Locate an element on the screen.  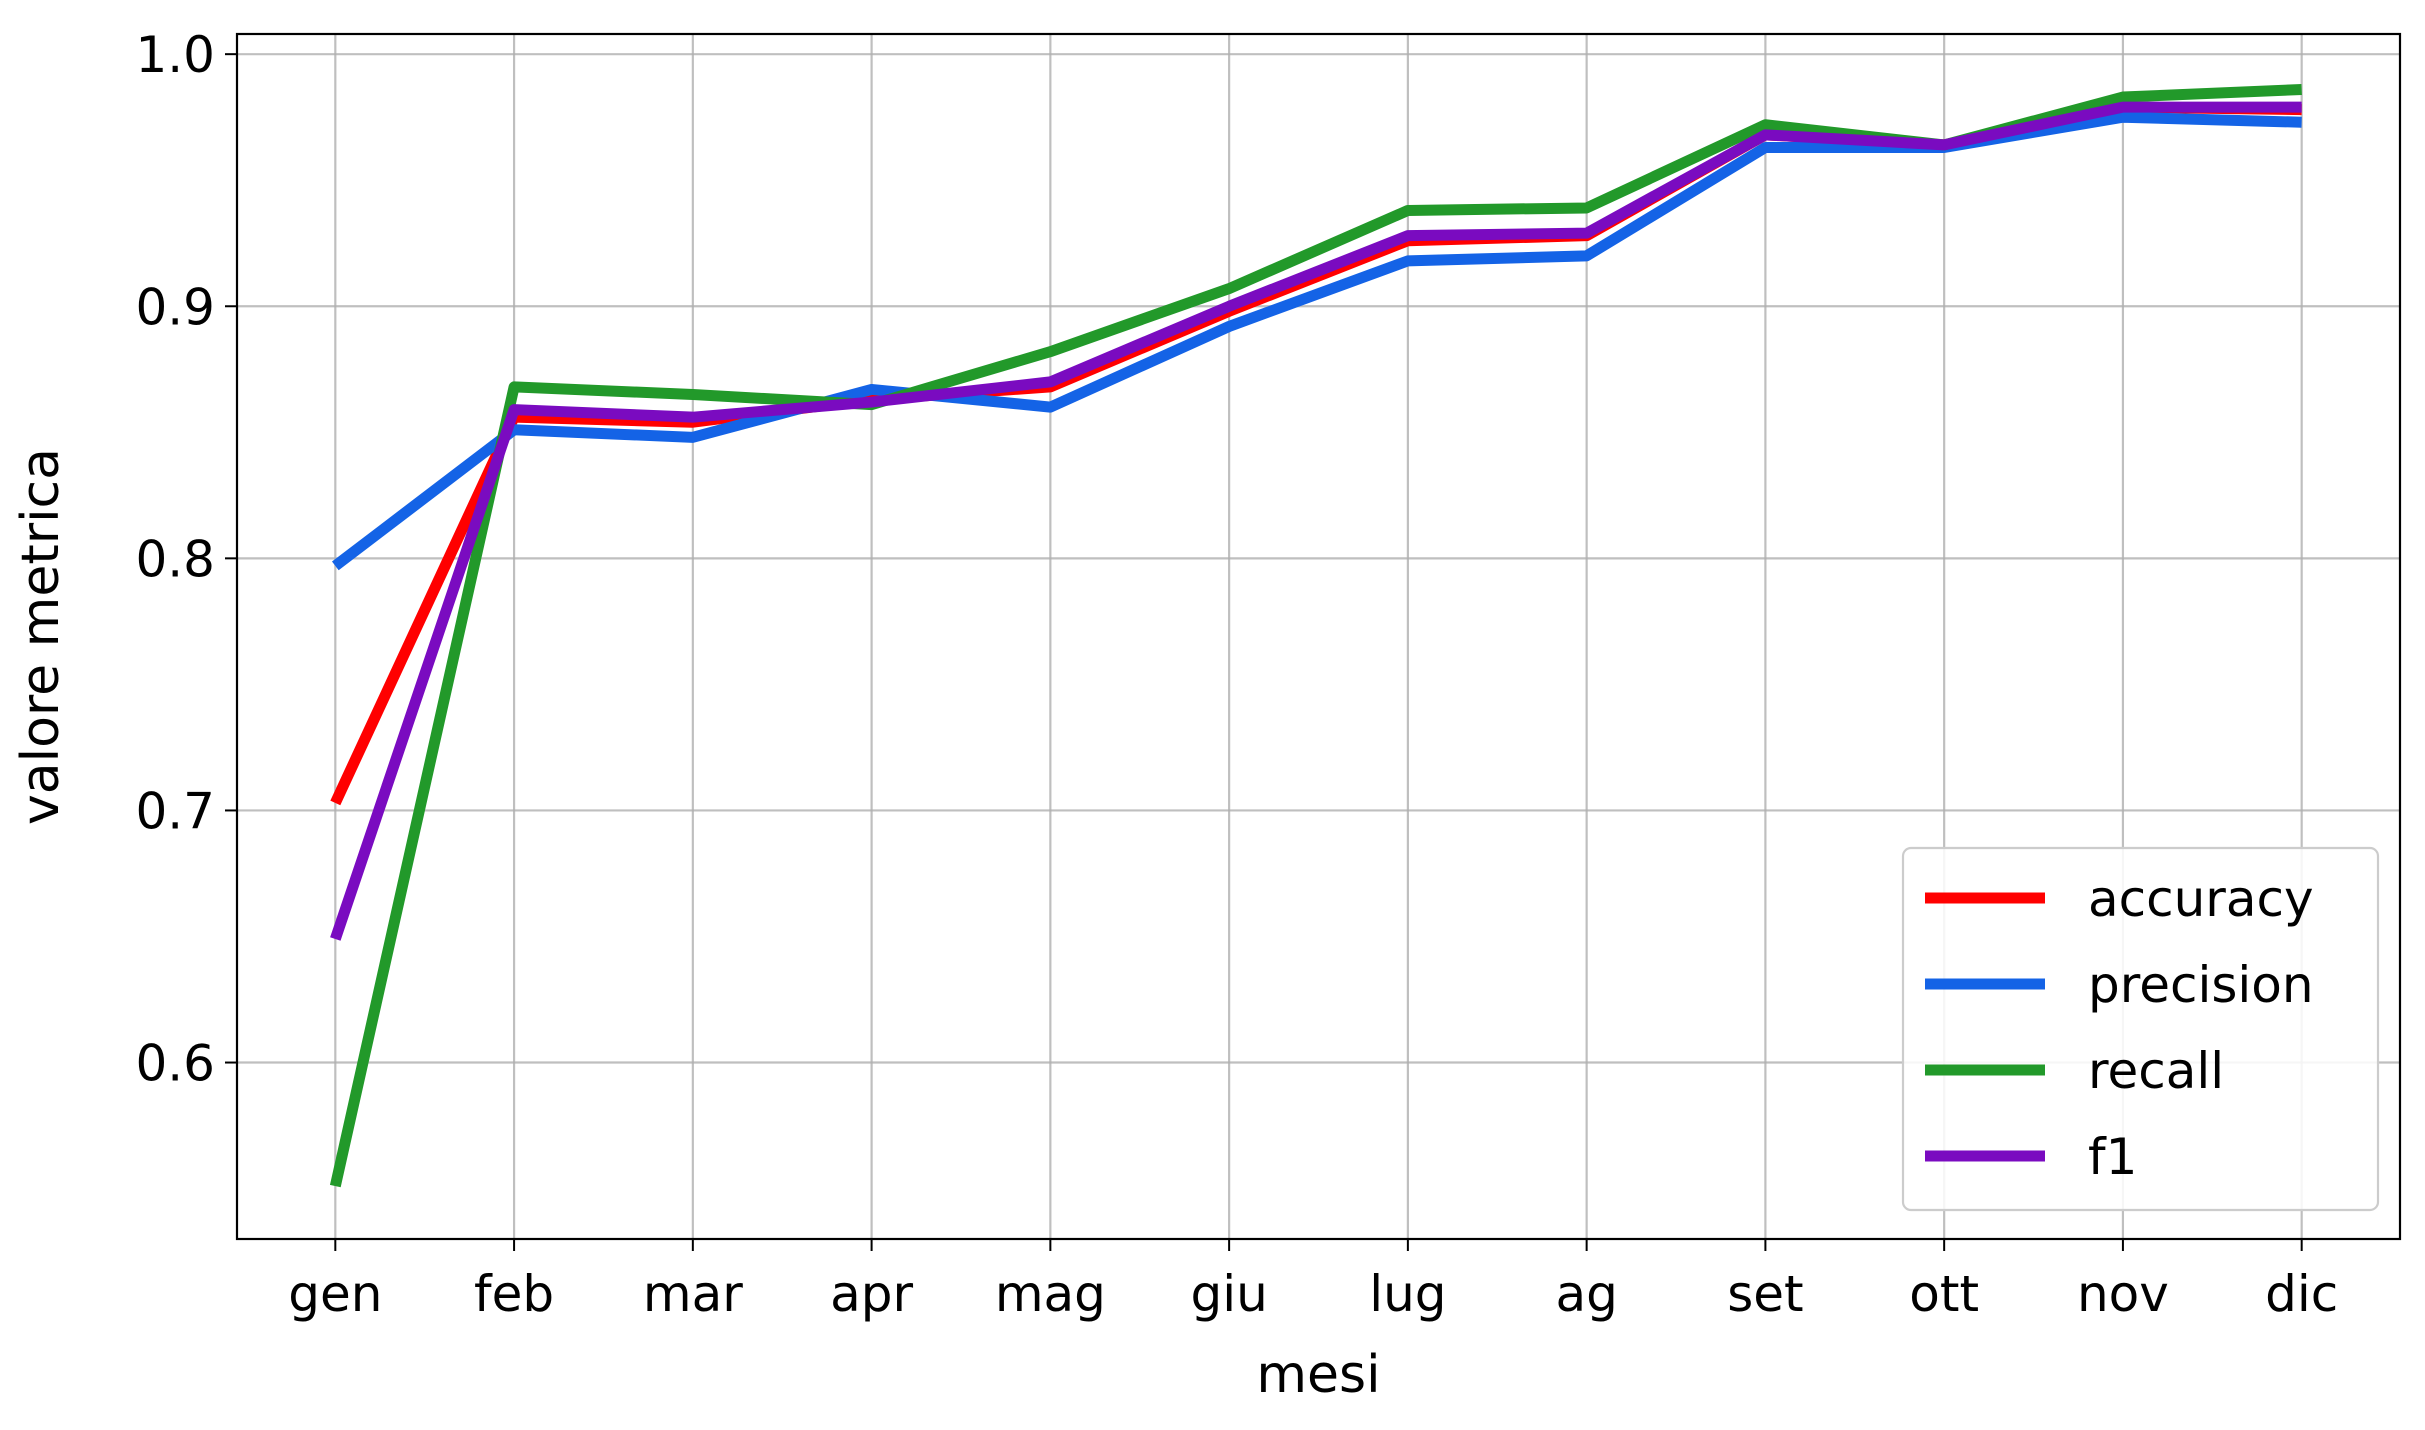
x-tick-label: mag is located at coordinates (1050, 1294).